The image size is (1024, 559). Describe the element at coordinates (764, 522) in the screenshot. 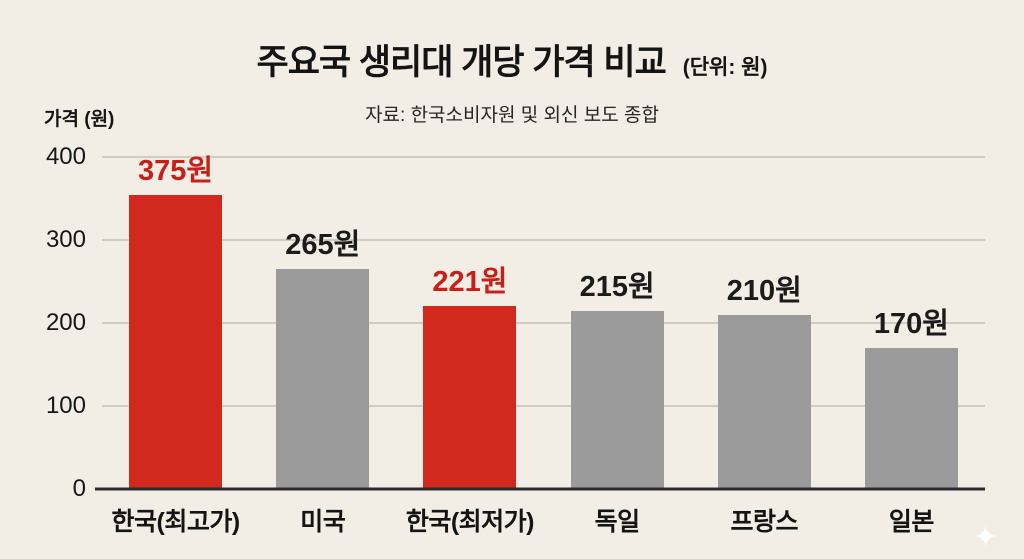

I see `x-category-label: 프랑스` at that location.